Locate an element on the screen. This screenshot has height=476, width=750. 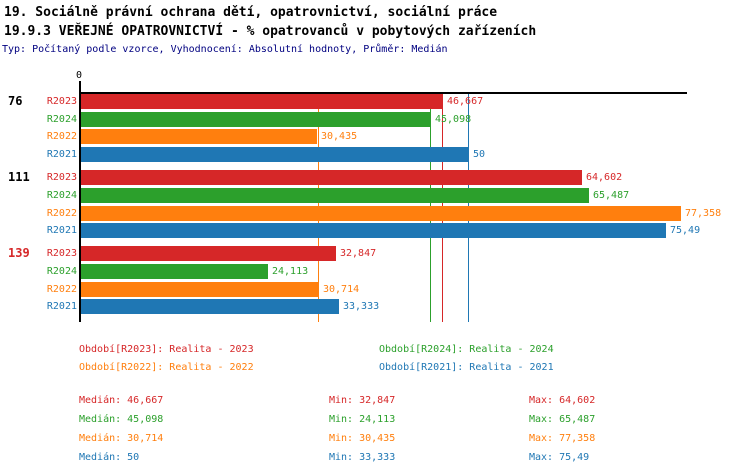
stat-min-r2021: Min: 33,333 is located at coordinates (362, 457).